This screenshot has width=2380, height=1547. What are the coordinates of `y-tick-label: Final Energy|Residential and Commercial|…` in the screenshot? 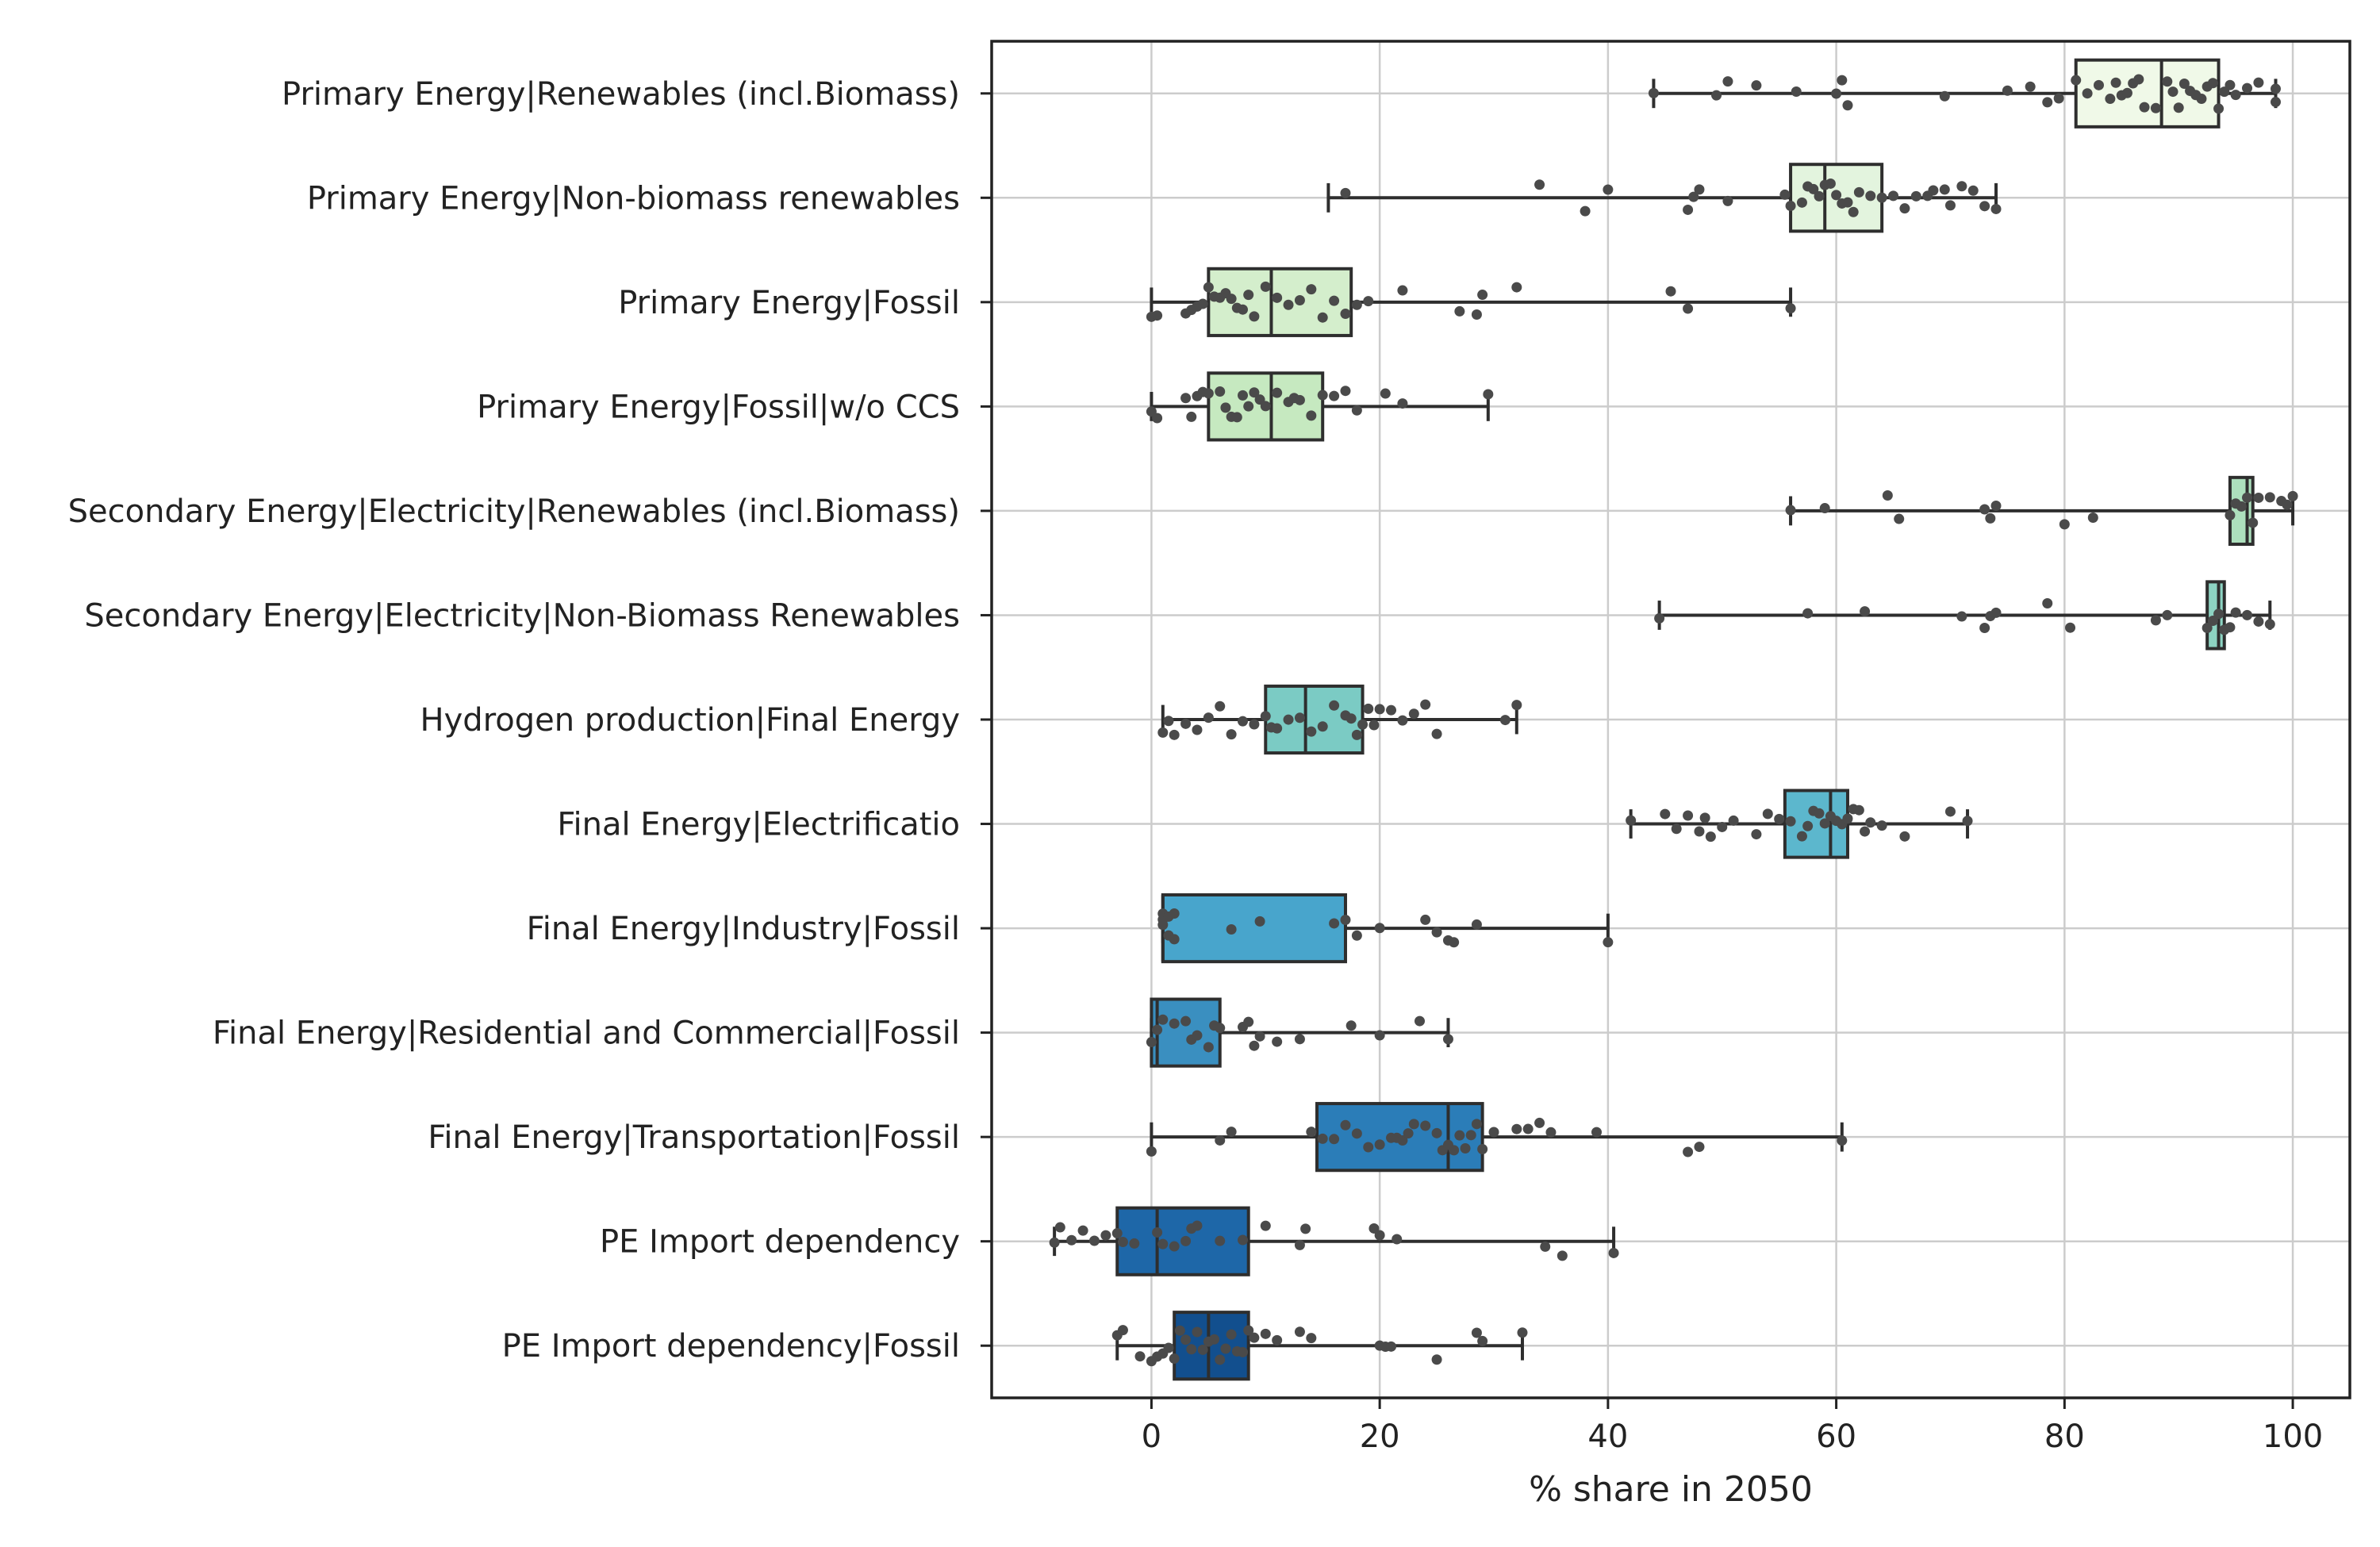 It's located at (586, 1033).